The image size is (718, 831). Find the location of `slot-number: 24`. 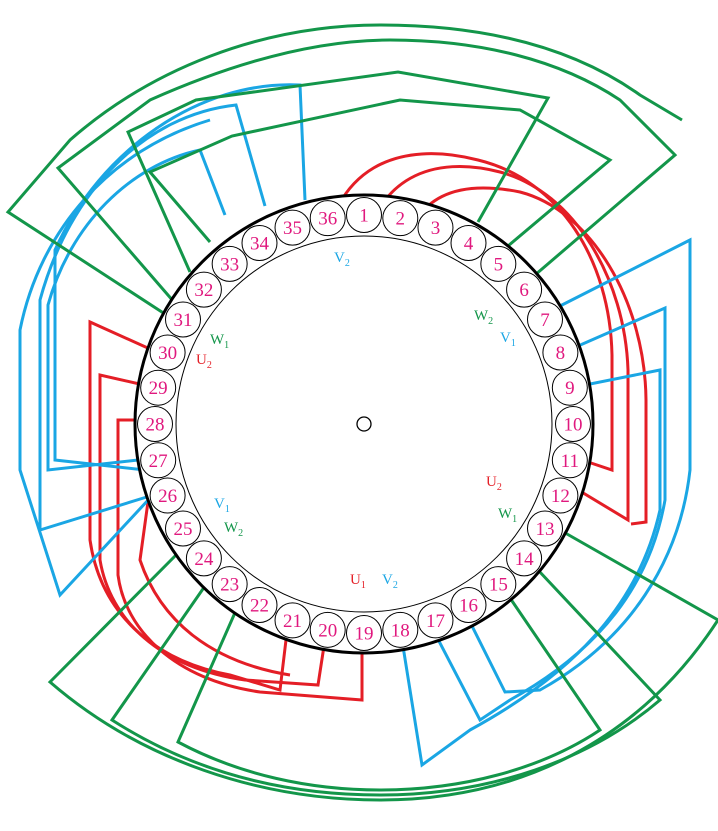

slot-number: 24 is located at coordinates (204, 559).